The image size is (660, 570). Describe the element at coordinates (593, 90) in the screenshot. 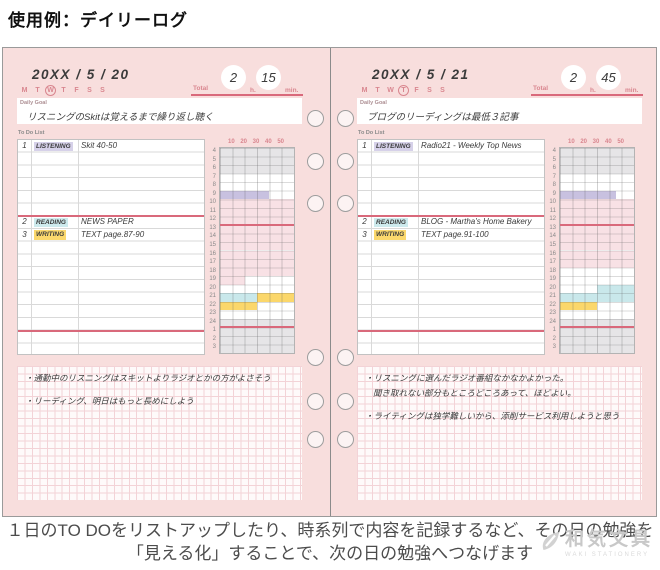

I see `total-hours-unit: h.` at that location.